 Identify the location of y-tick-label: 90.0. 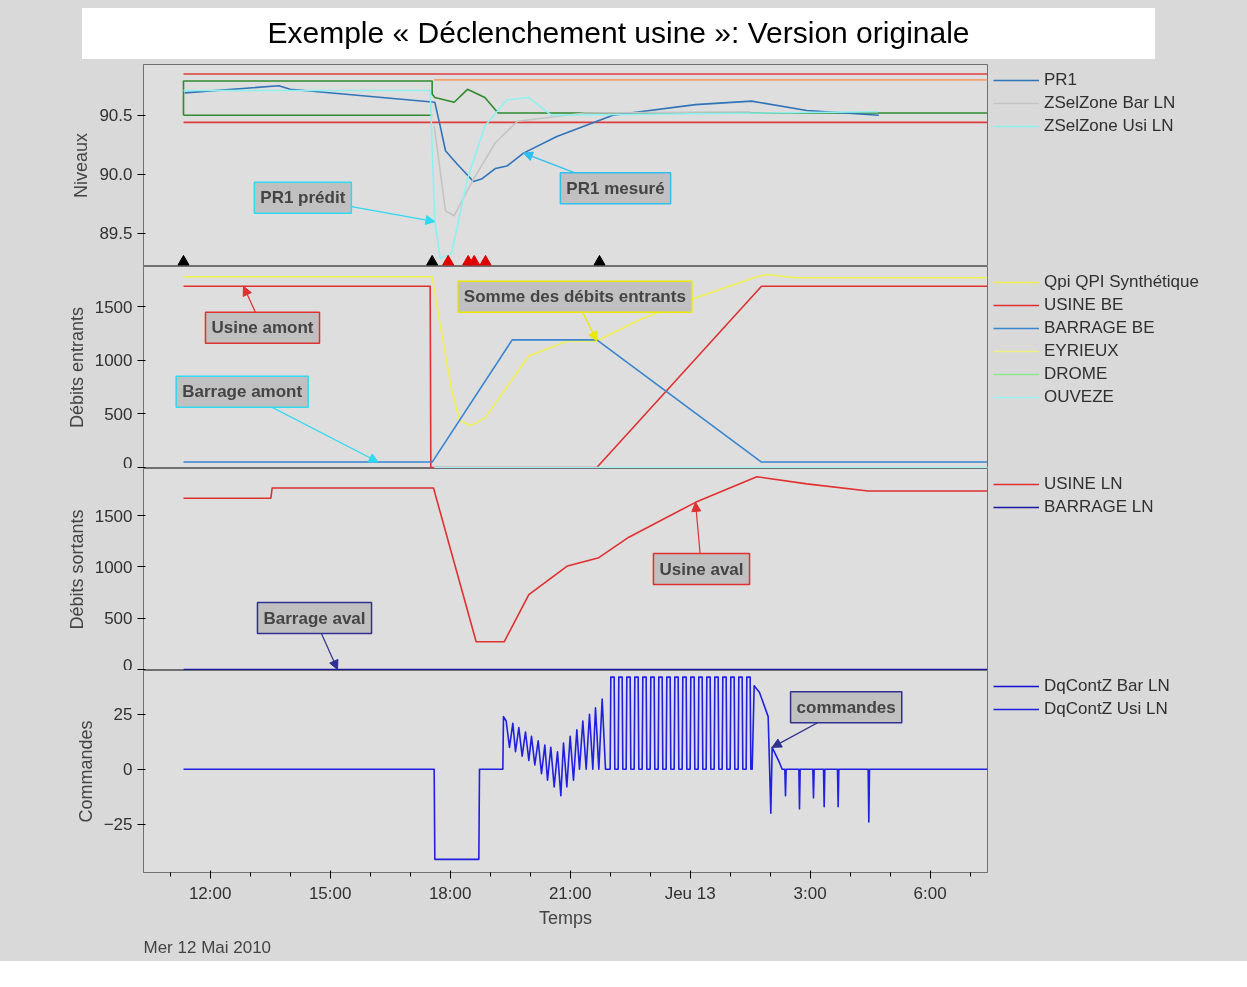
(116, 175).